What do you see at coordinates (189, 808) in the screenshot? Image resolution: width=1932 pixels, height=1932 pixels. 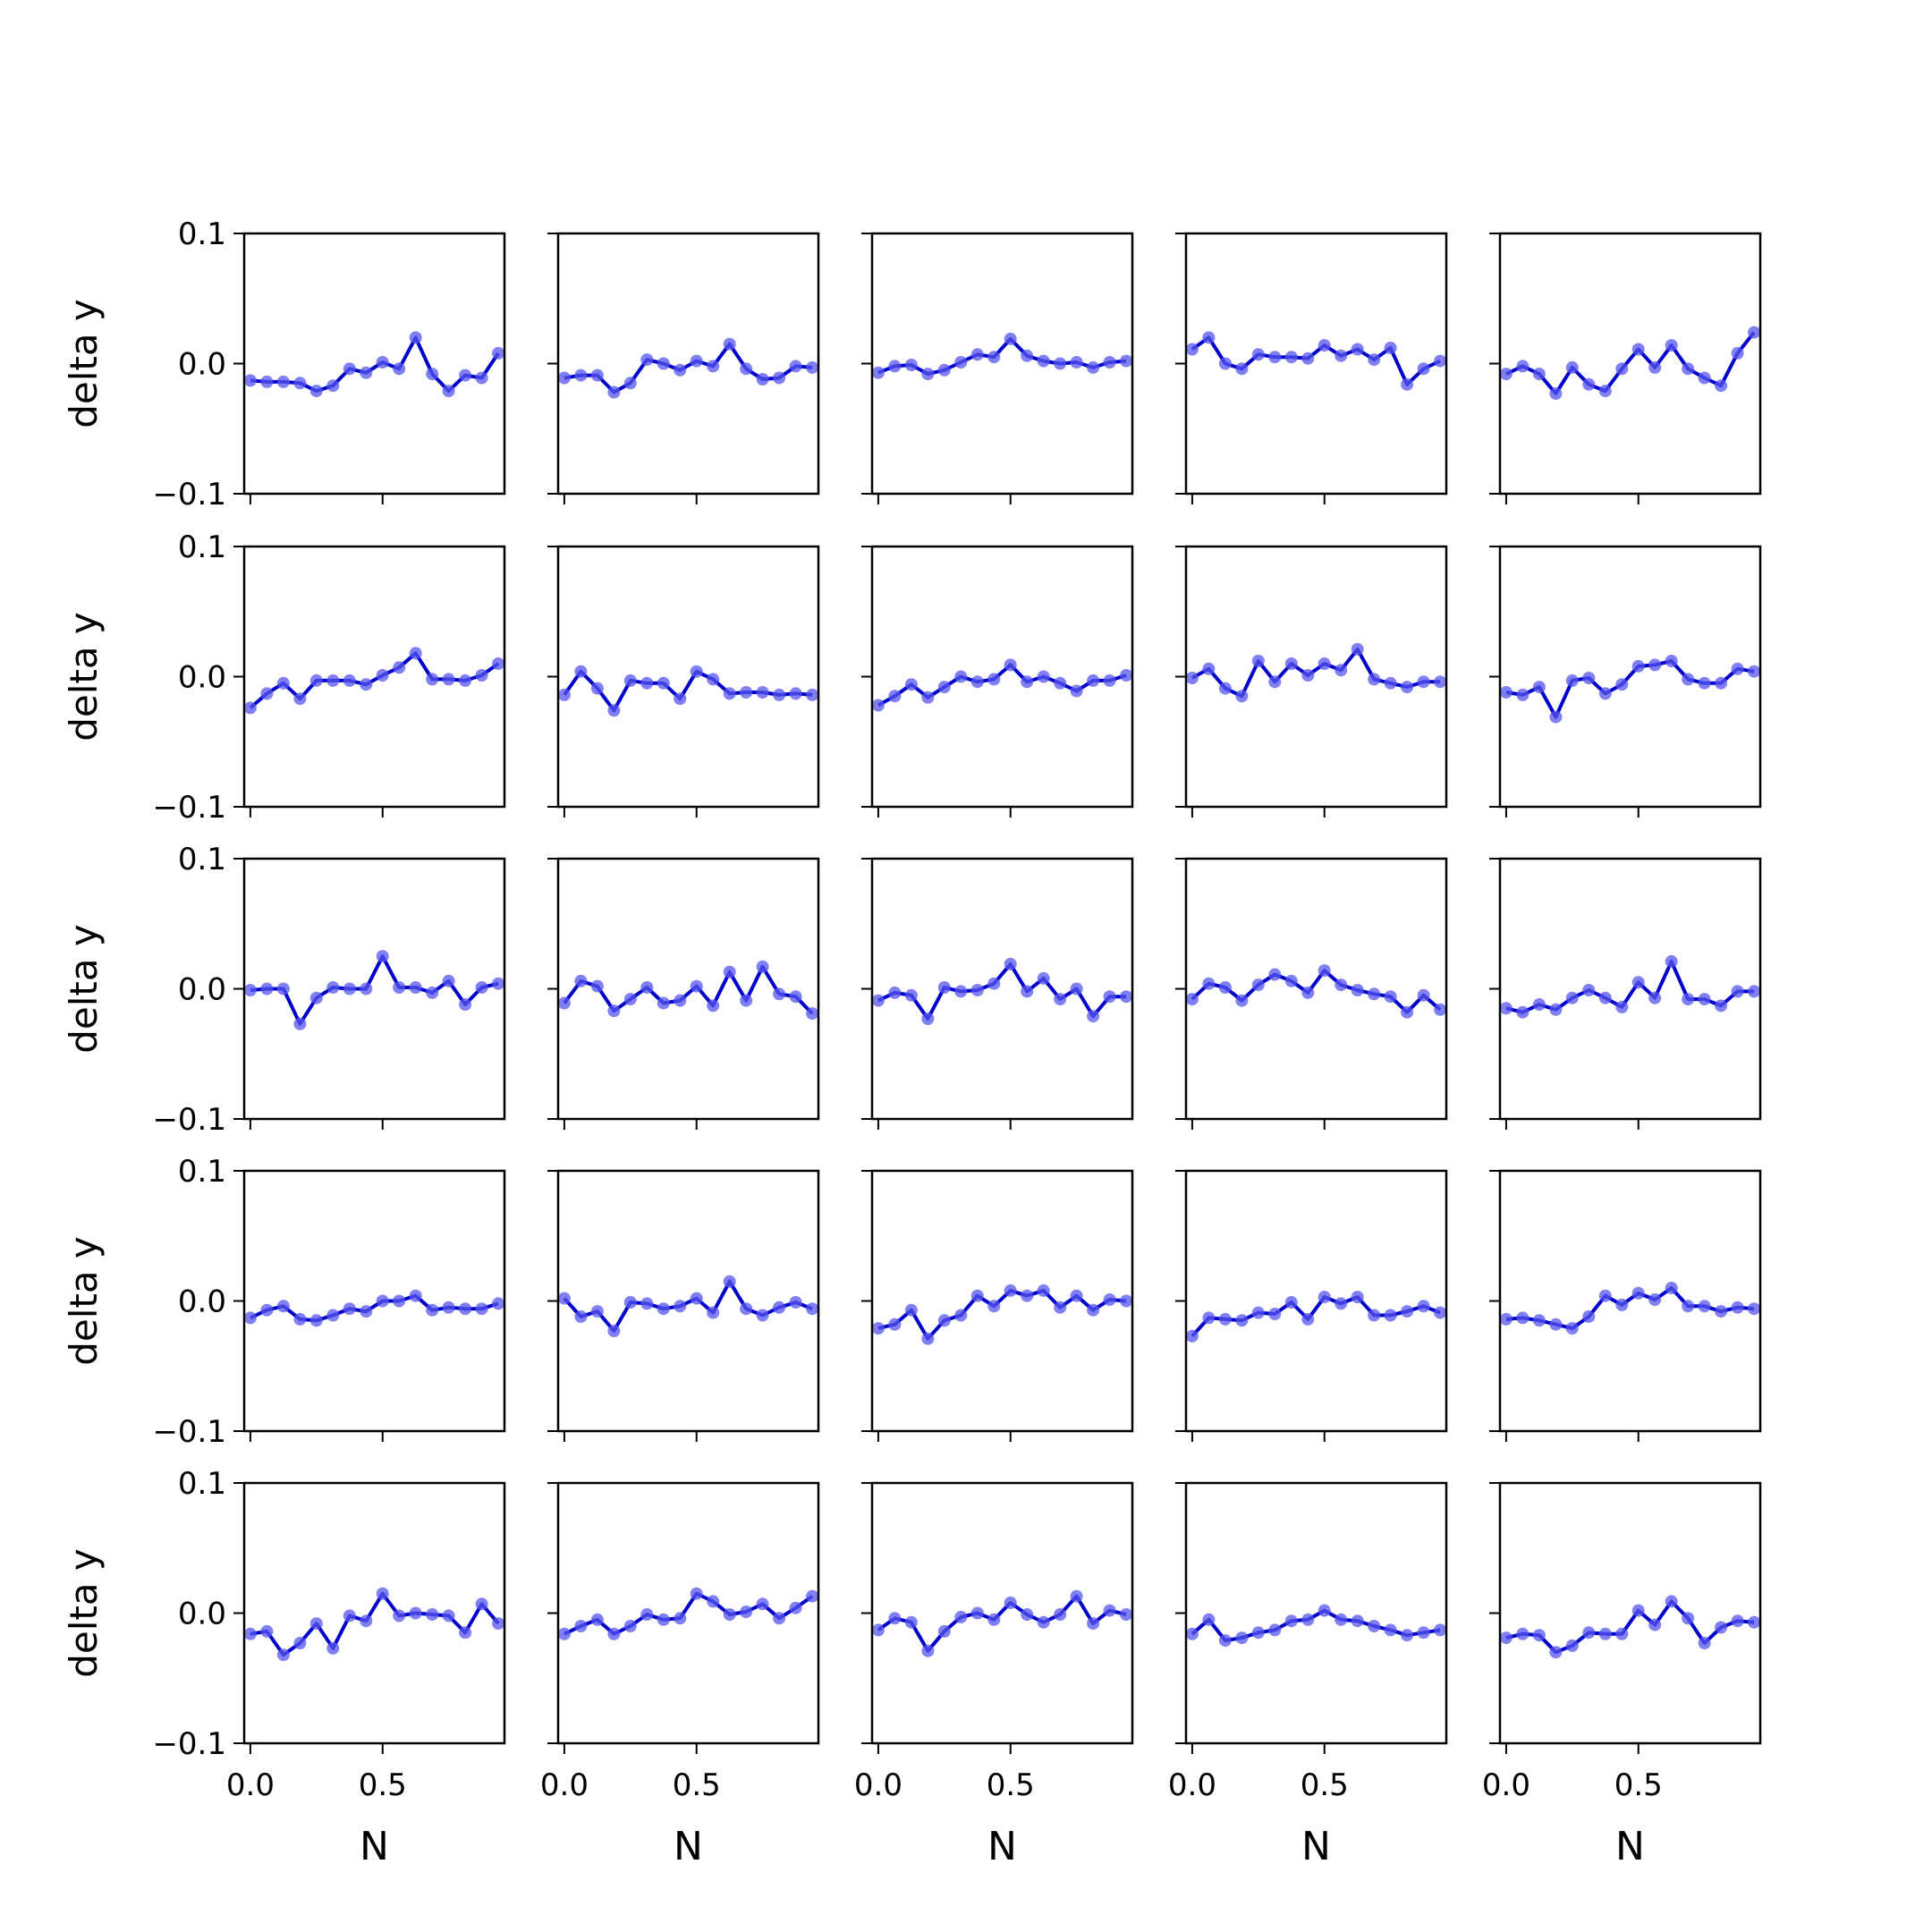 I see `y-tick-label: −0.1` at bounding box center [189, 808].